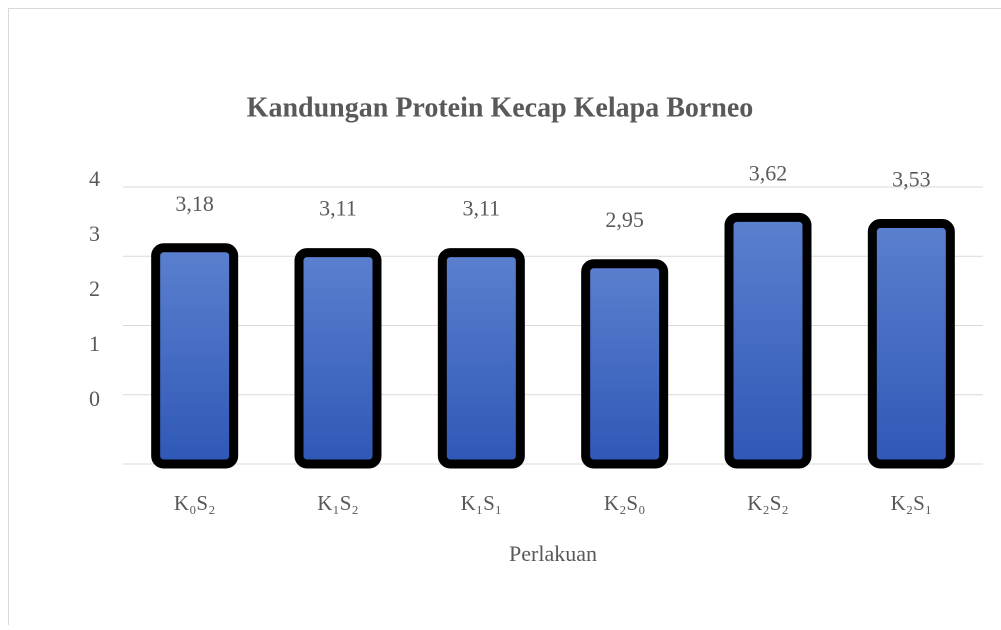  I want to click on data-label: 2,95, so click(624, 219).